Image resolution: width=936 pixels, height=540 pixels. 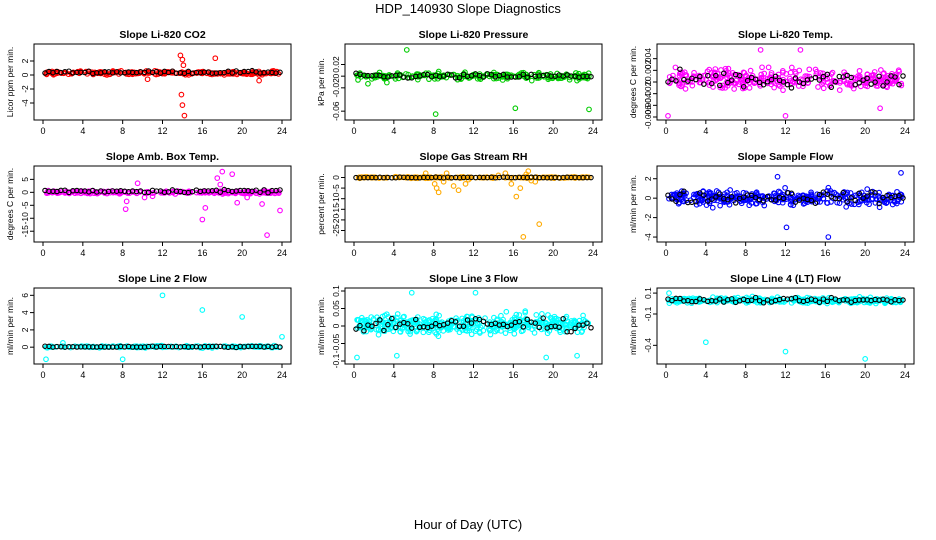 What do you see at coordinates (336, 219) in the screenshot?
I see `y-tick-label: -20` at bounding box center [336, 219].